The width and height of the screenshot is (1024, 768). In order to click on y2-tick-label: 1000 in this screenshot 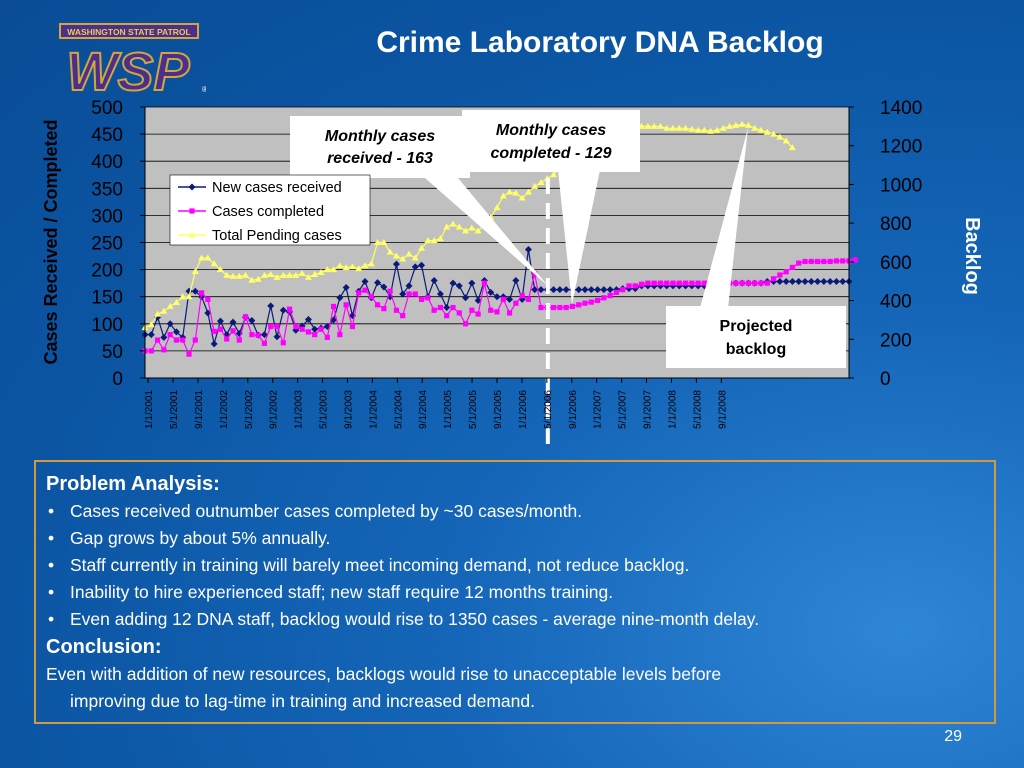, I will do `click(901, 185)`.